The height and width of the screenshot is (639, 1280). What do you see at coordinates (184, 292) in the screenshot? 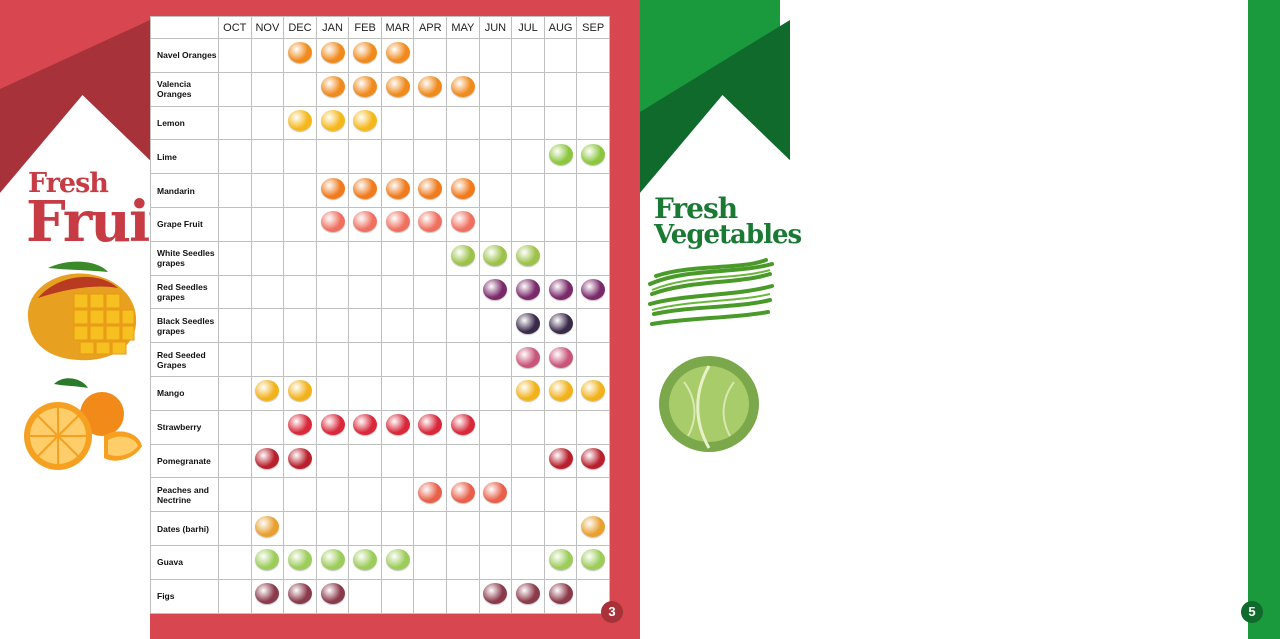
I see `produce-name: Red Seedles grapes` at bounding box center [184, 292].